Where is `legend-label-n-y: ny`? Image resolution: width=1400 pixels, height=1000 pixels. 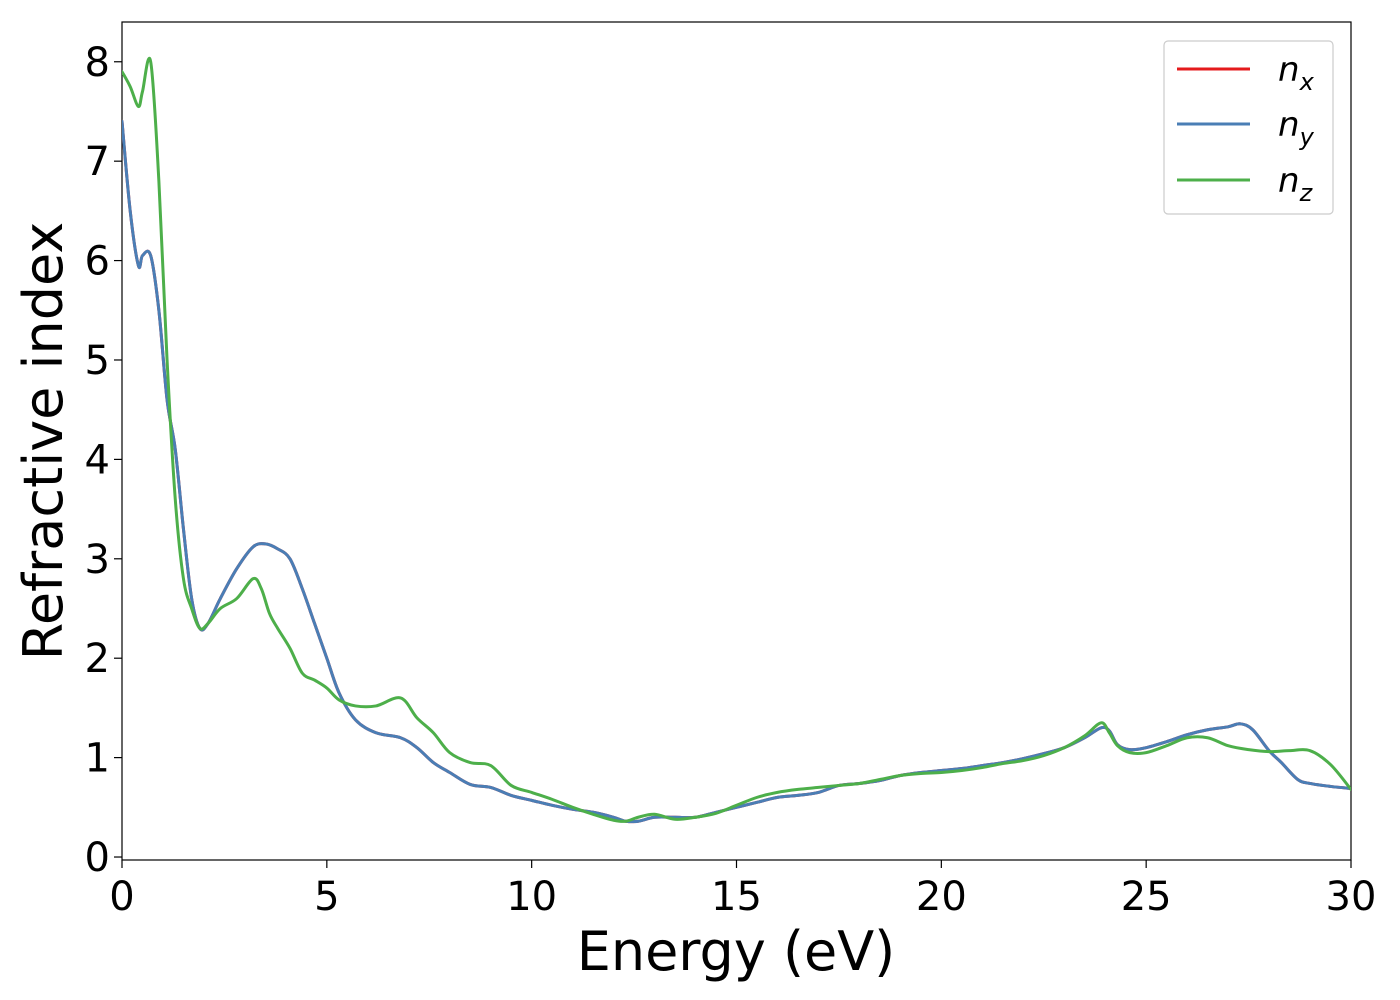 legend-label-n-y: ny is located at coordinates (1296, 128).